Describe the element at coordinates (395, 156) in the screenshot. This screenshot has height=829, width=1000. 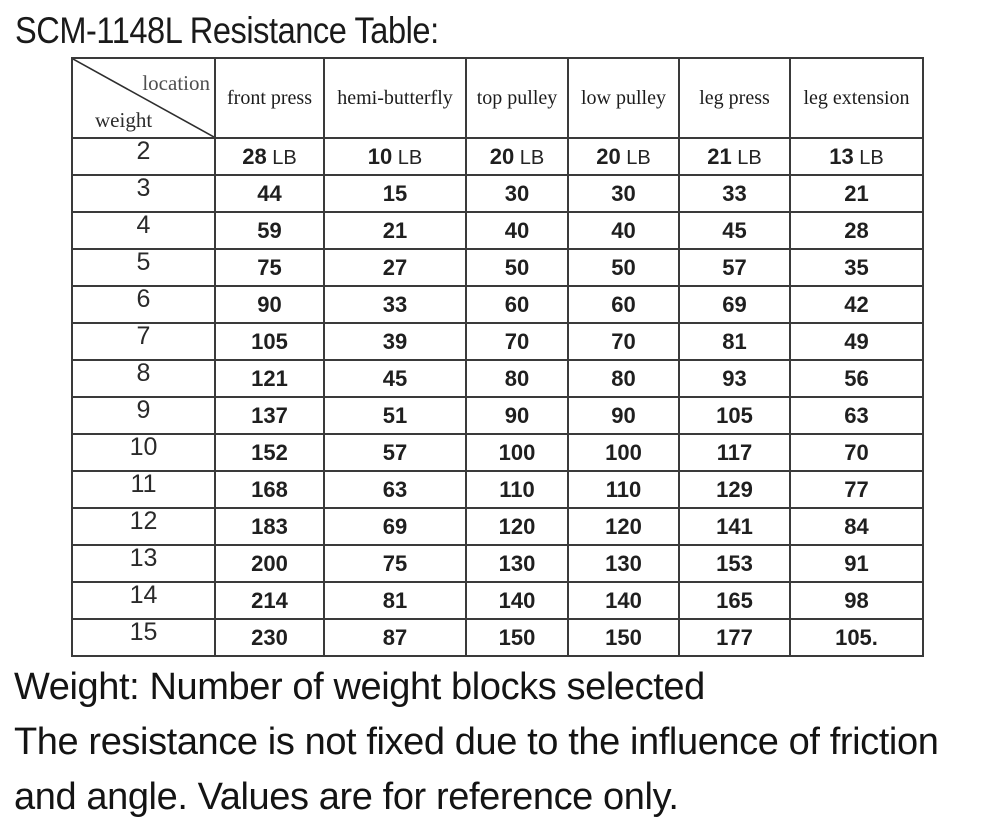
I see `value-cell: 10 LB` at that location.